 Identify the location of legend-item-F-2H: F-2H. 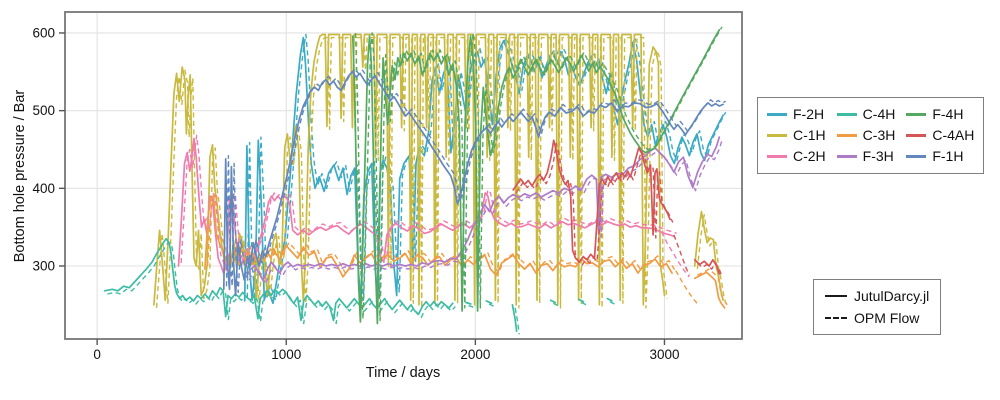
(796, 114).